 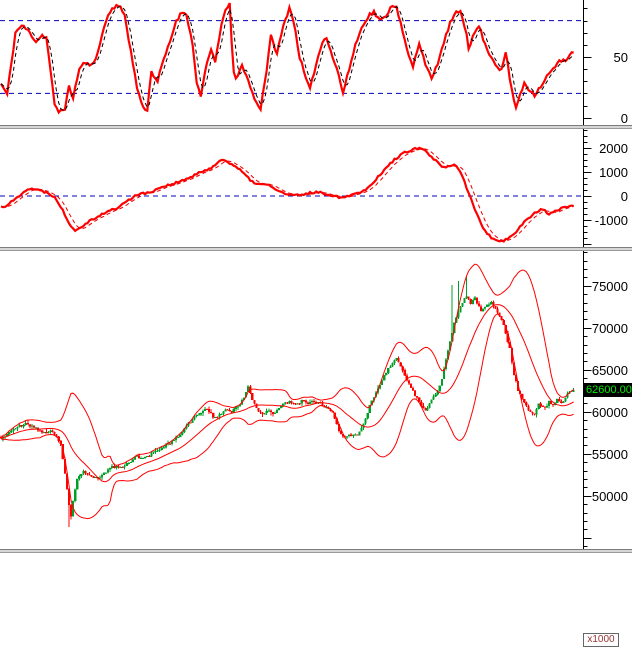 I want to click on y-tick-label: 70000, so click(x=610, y=328).